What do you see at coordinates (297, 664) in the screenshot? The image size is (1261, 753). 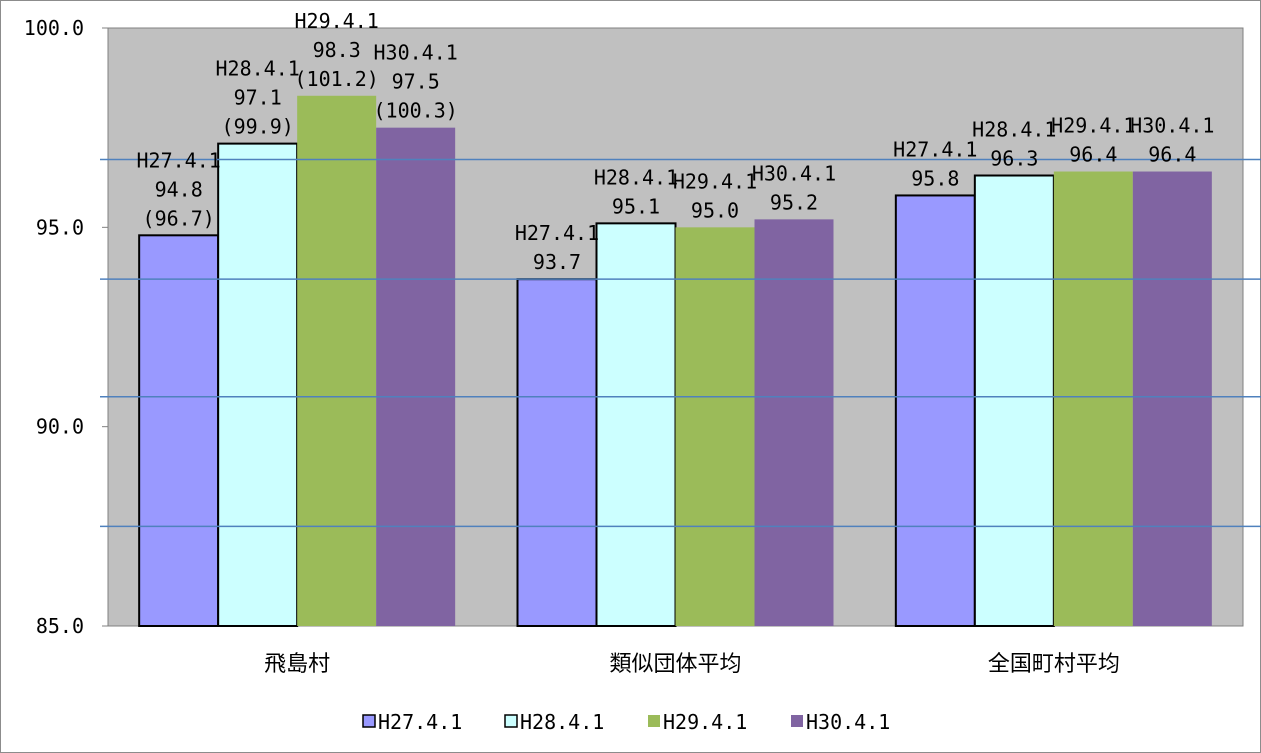 I see `category-label: 飛島村` at bounding box center [297, 664].